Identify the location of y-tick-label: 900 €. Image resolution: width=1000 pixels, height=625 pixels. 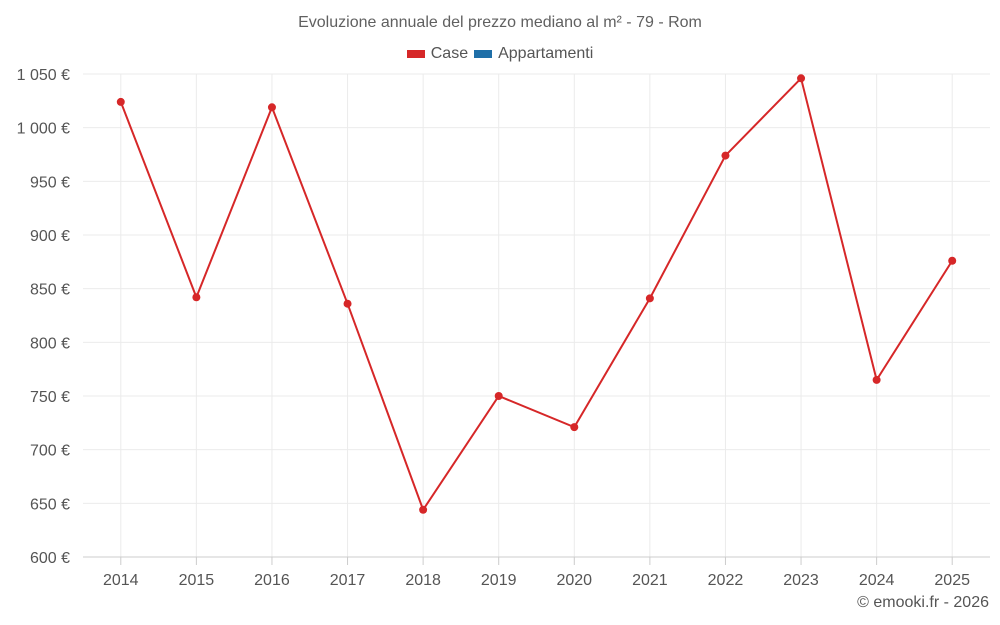
(50, 236).